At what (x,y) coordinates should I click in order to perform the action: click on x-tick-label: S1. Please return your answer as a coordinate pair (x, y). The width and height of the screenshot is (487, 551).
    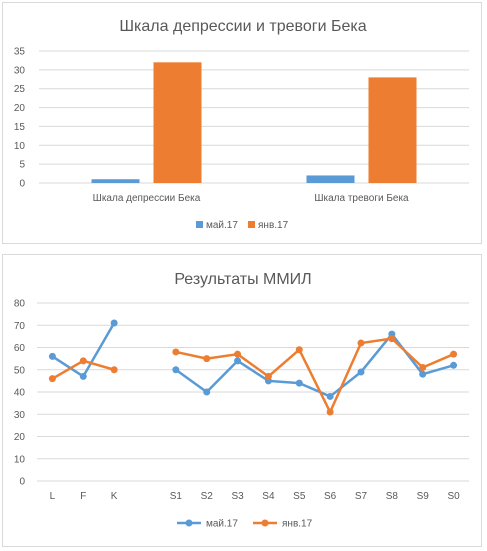
    Looking at the image, I should click on (176, 496).